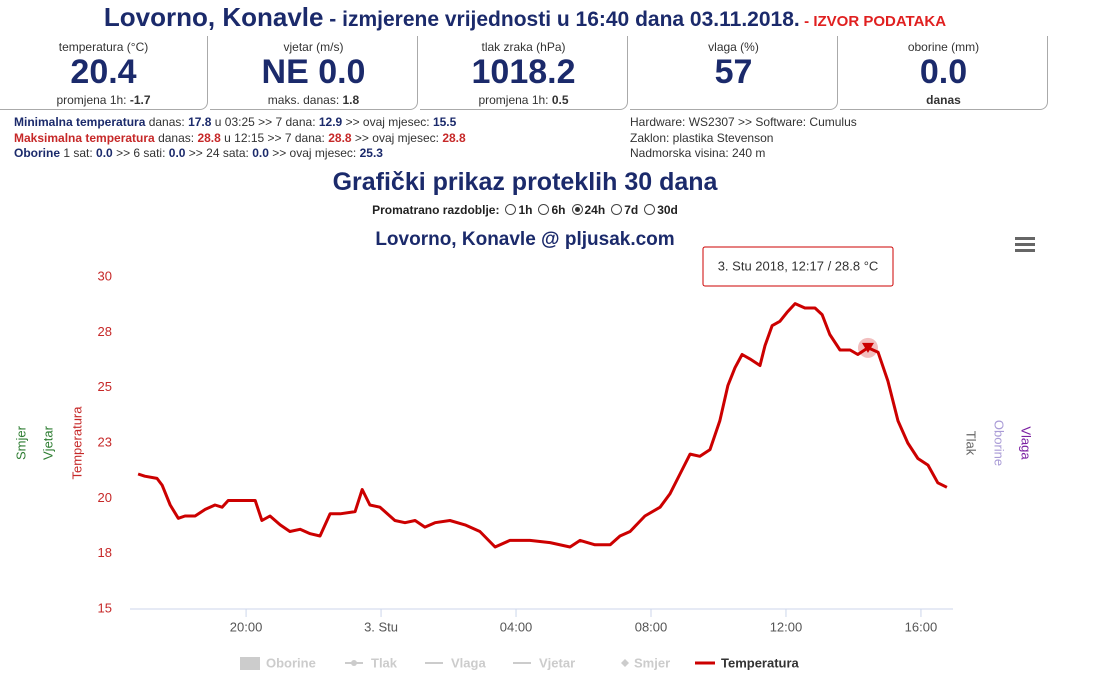  What do you see at coordinates (595, 210) in the screenshot?
I see `option-label: 24h` at bounding box center [595, 210].